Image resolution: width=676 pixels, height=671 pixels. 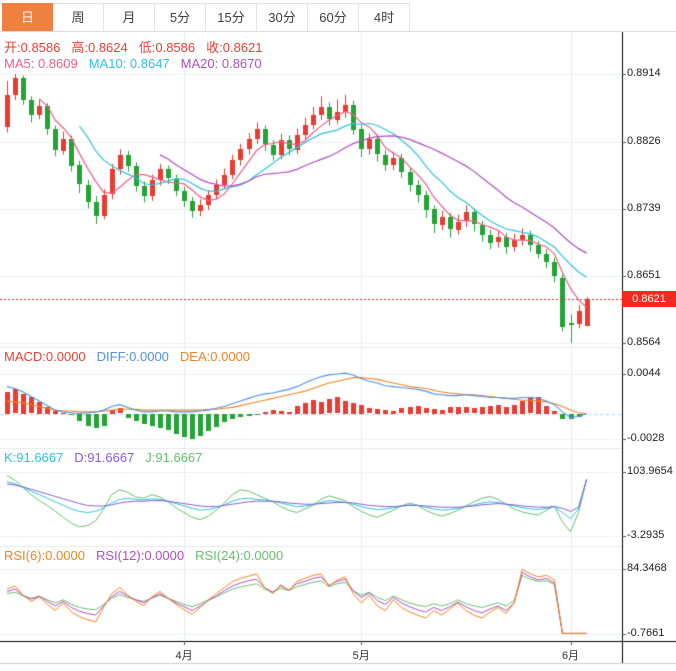 I want to click on axis-label: 0.8739, so click(x=644, y=207).